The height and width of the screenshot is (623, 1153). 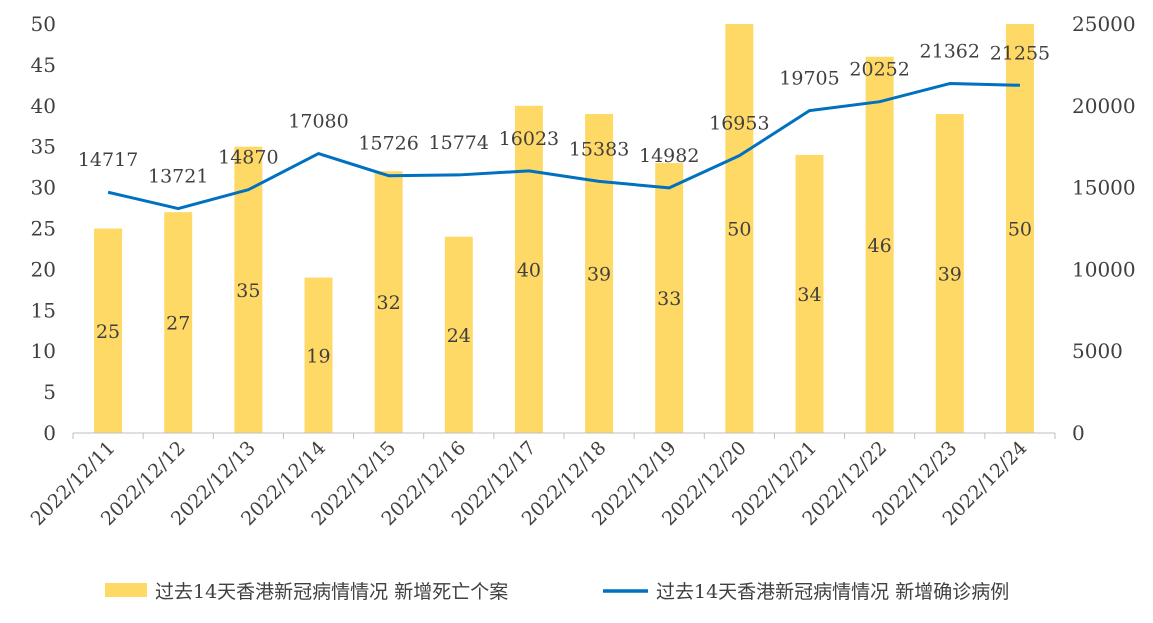 I want to click on line-data-label: 14870, so click(x=248, y=158).